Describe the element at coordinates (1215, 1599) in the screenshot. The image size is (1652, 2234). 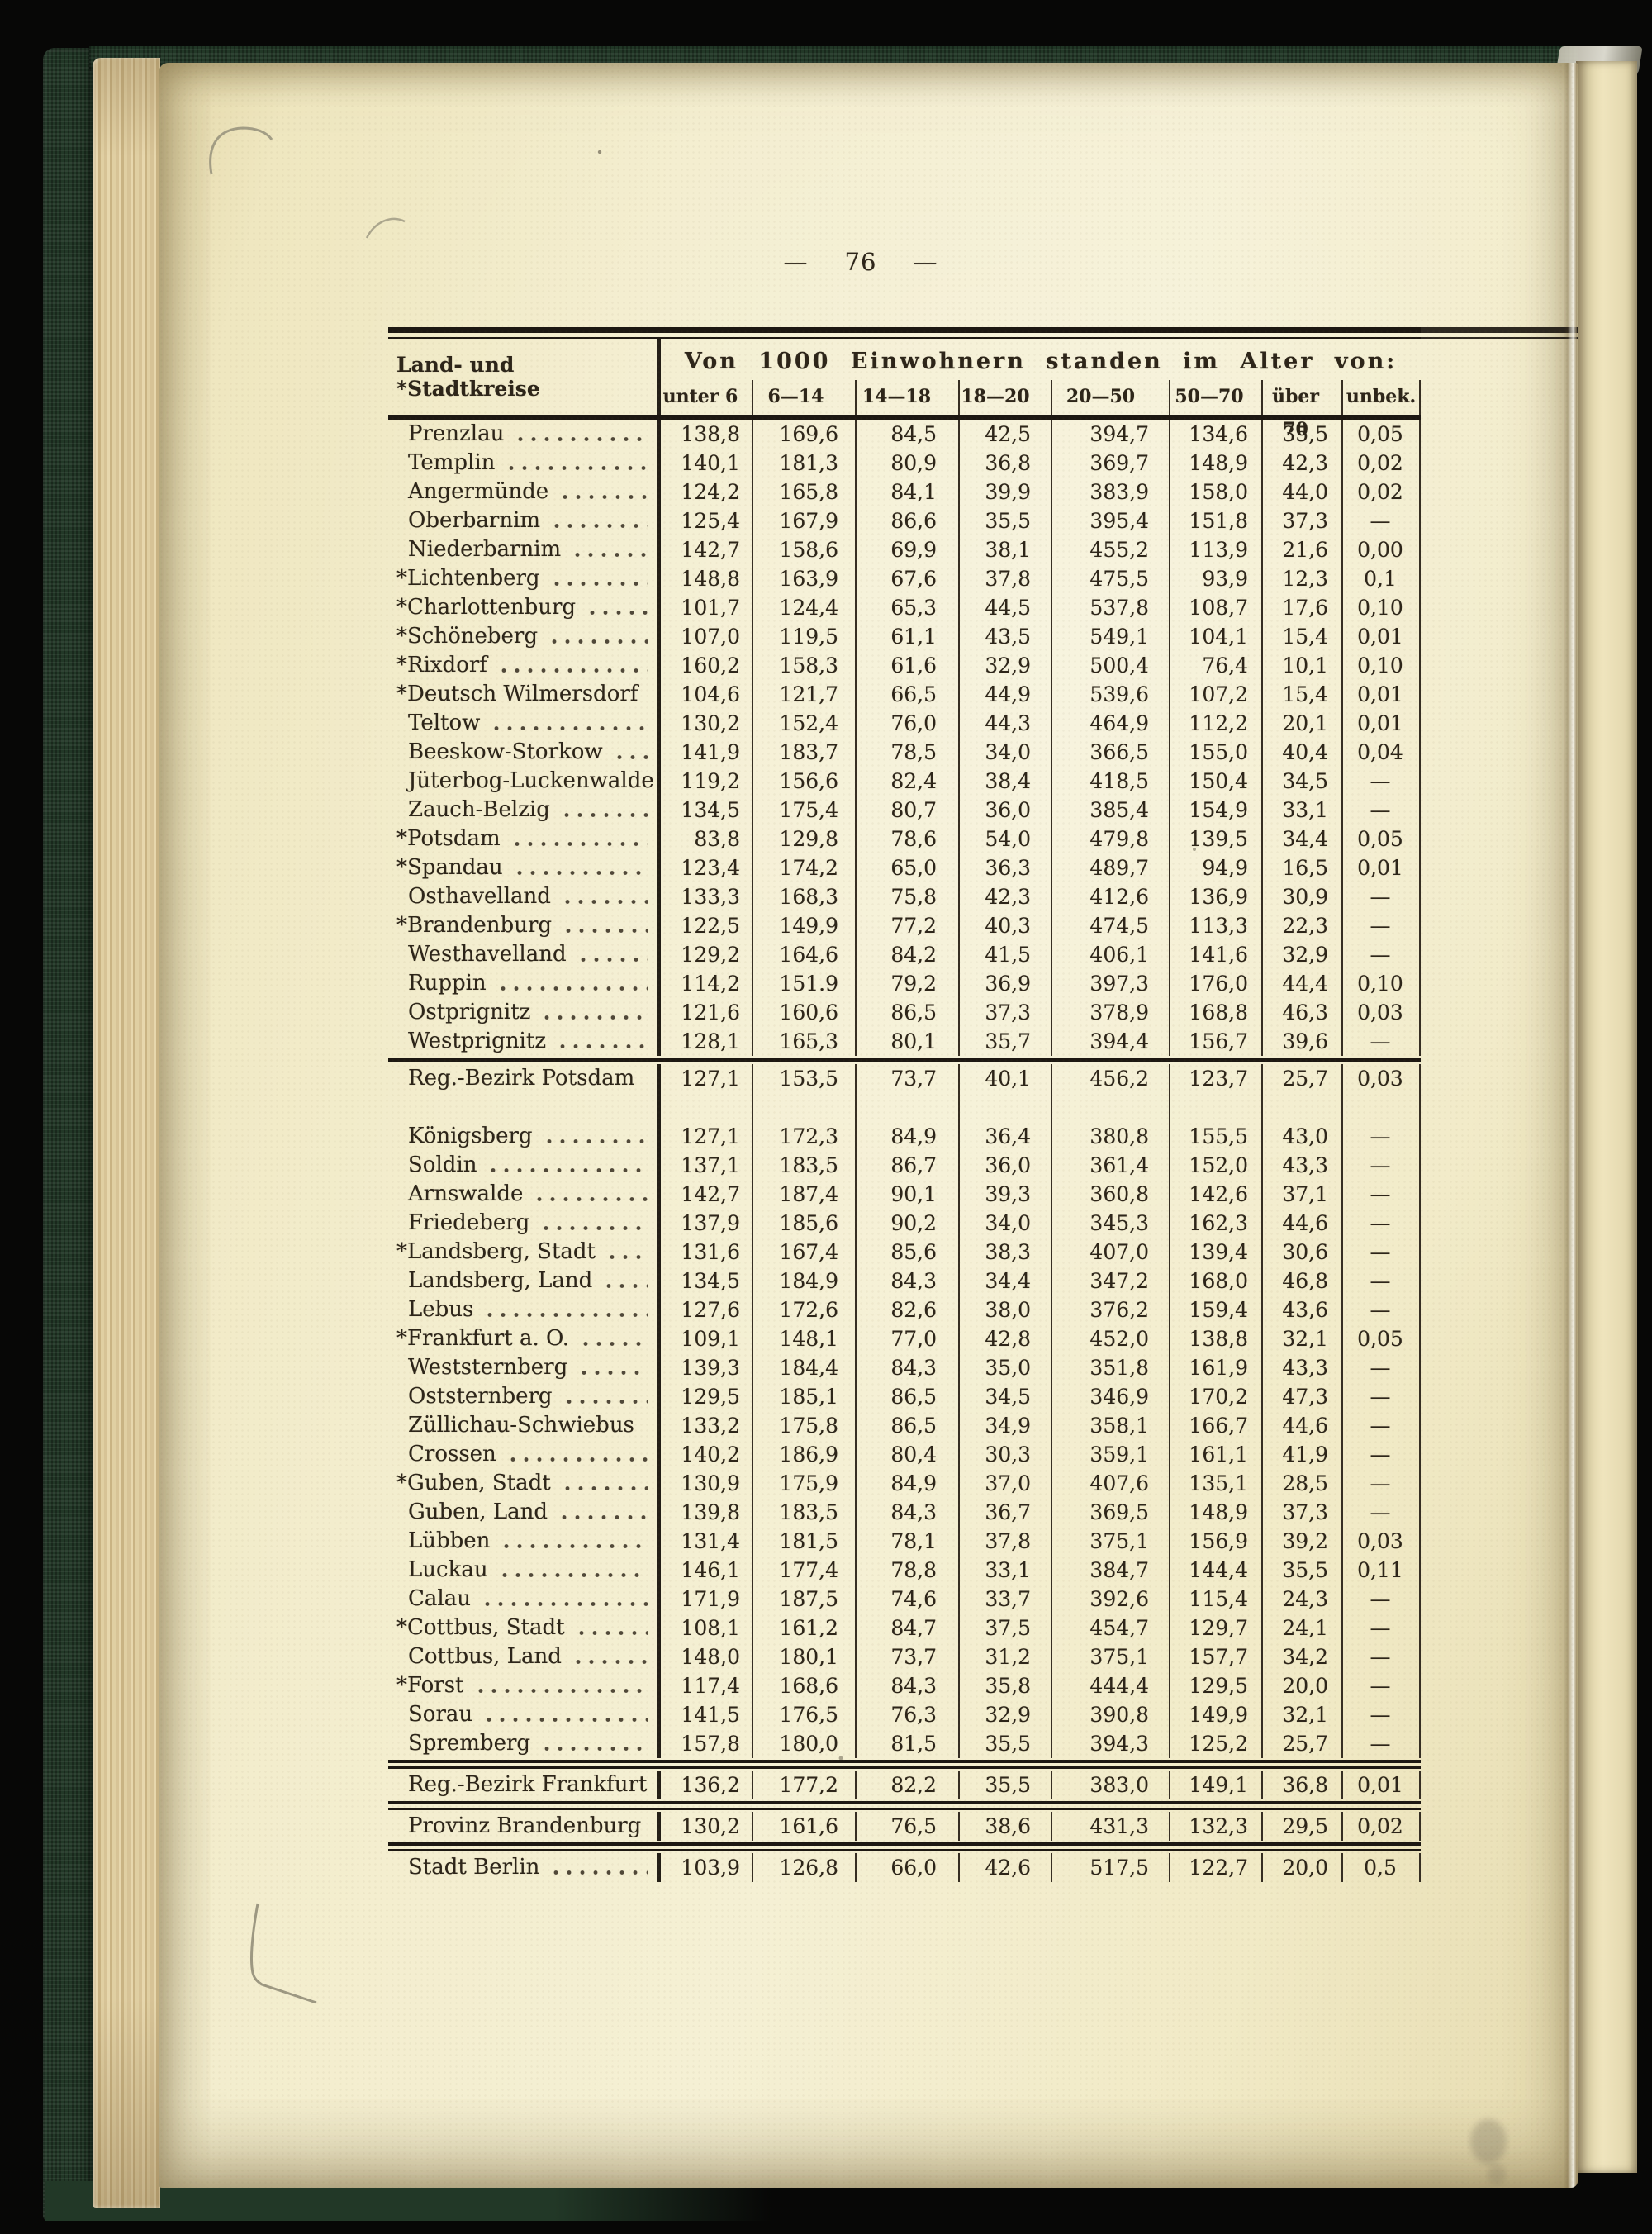
I see `value-50-70: 115,4` at that location.